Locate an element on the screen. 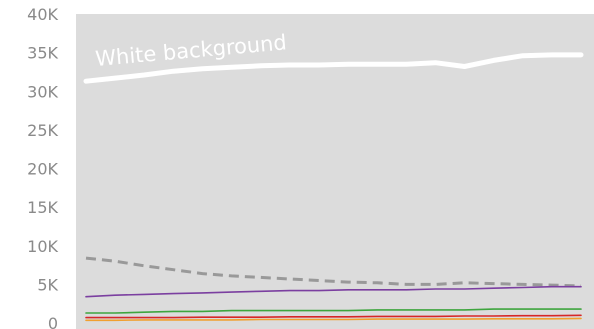 The width and height of the screenshot is (594, 329). y-tick-label: 5K is located at coordinates (47, 284).